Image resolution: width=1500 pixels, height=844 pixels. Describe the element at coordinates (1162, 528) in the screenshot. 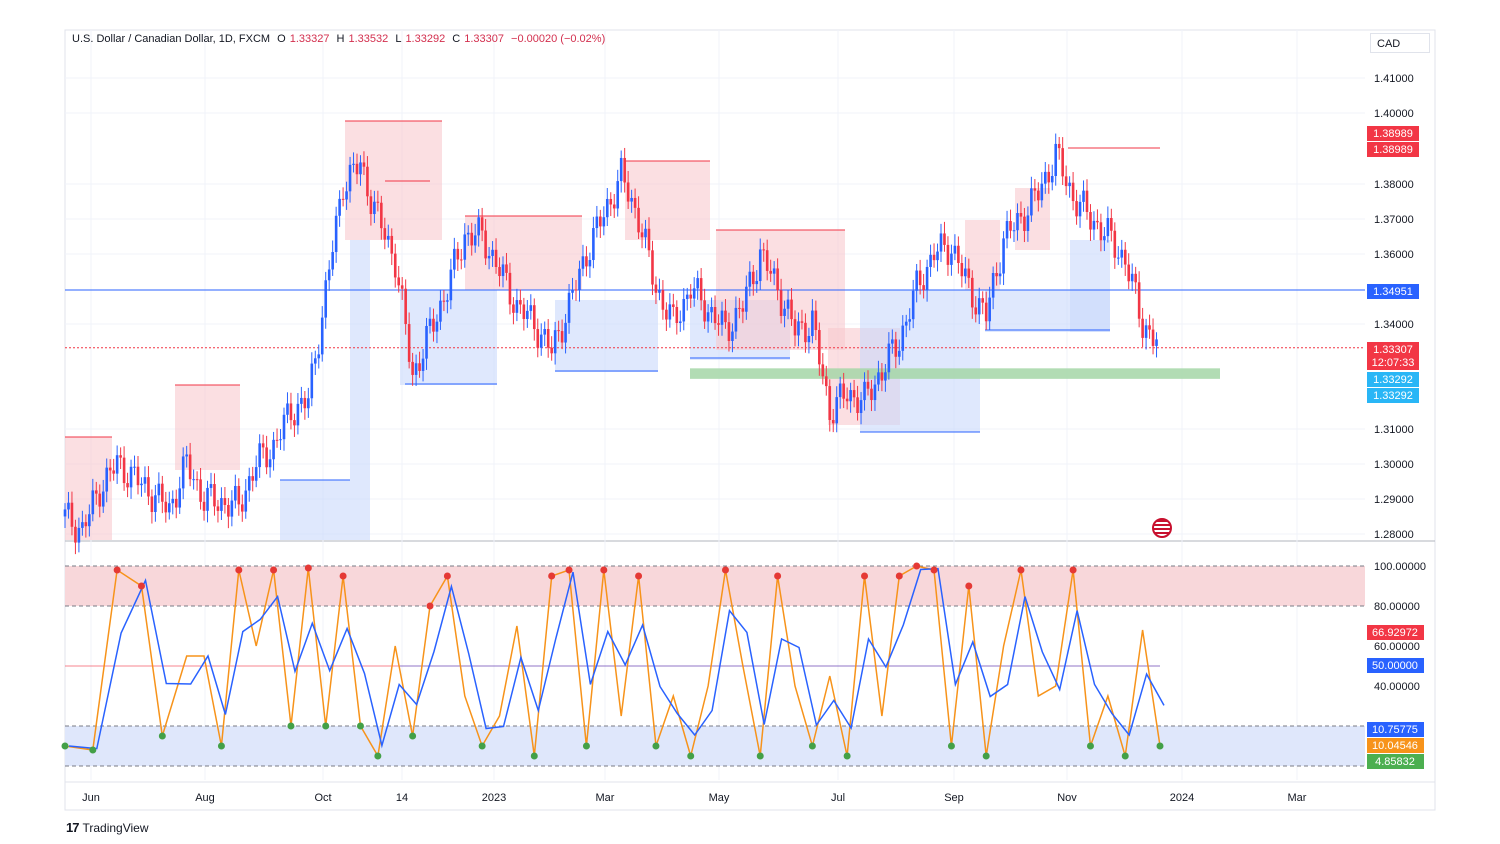

I see `us-flag-event-icon` at that location.